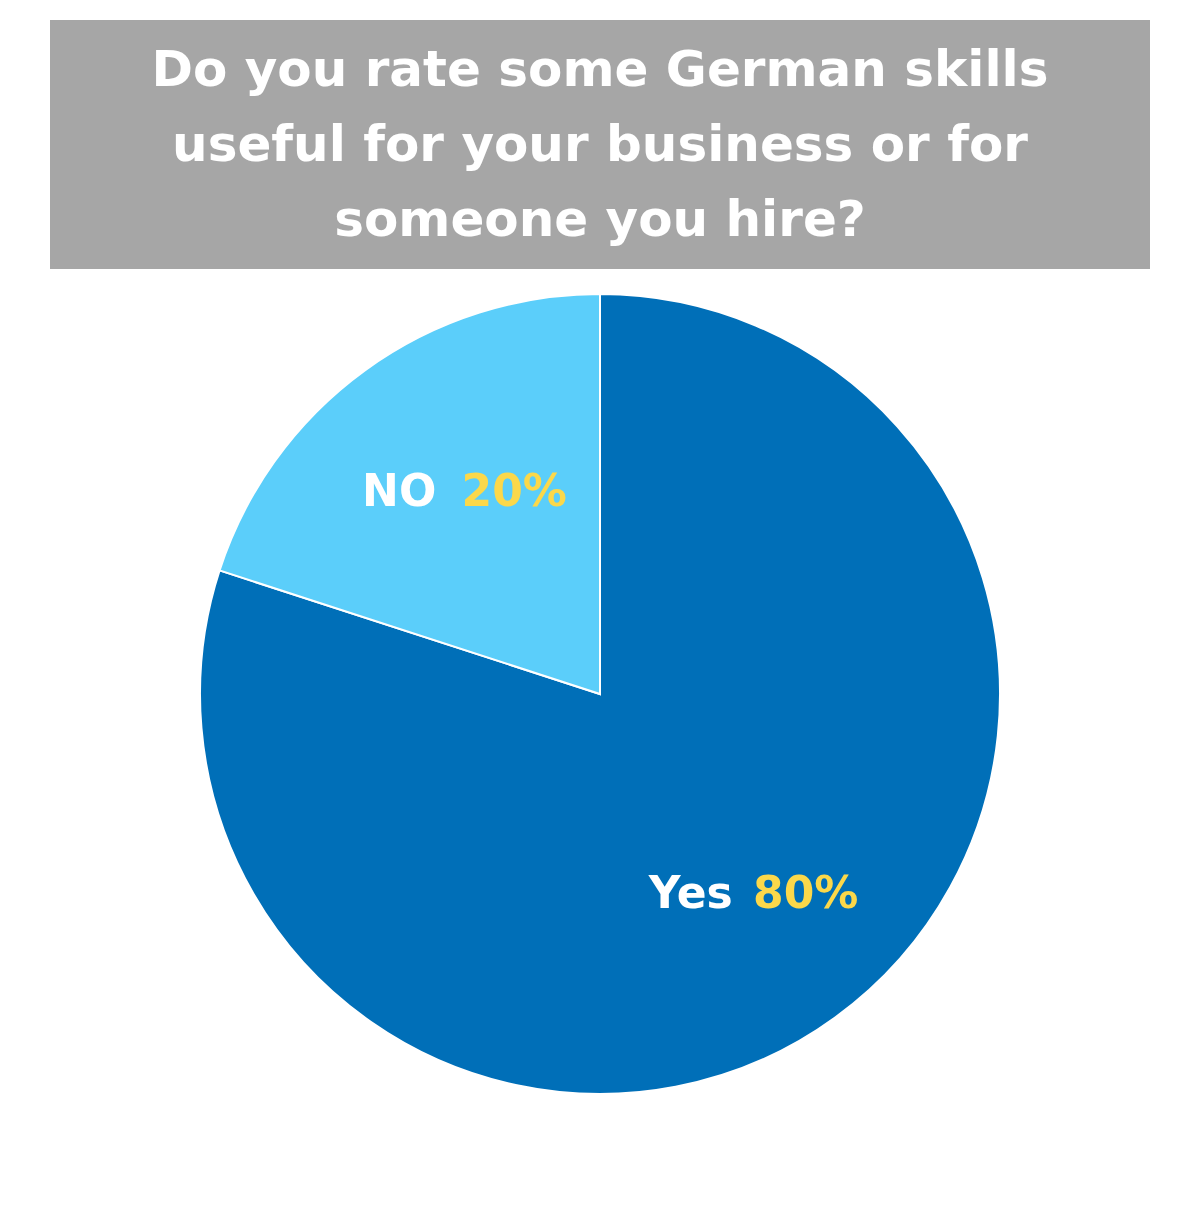 The height and width of the screenshot is (1208, 1200). Describe the element at coordinates (514, 491) in the screenshot. I see `data-label: 20%` at that location.